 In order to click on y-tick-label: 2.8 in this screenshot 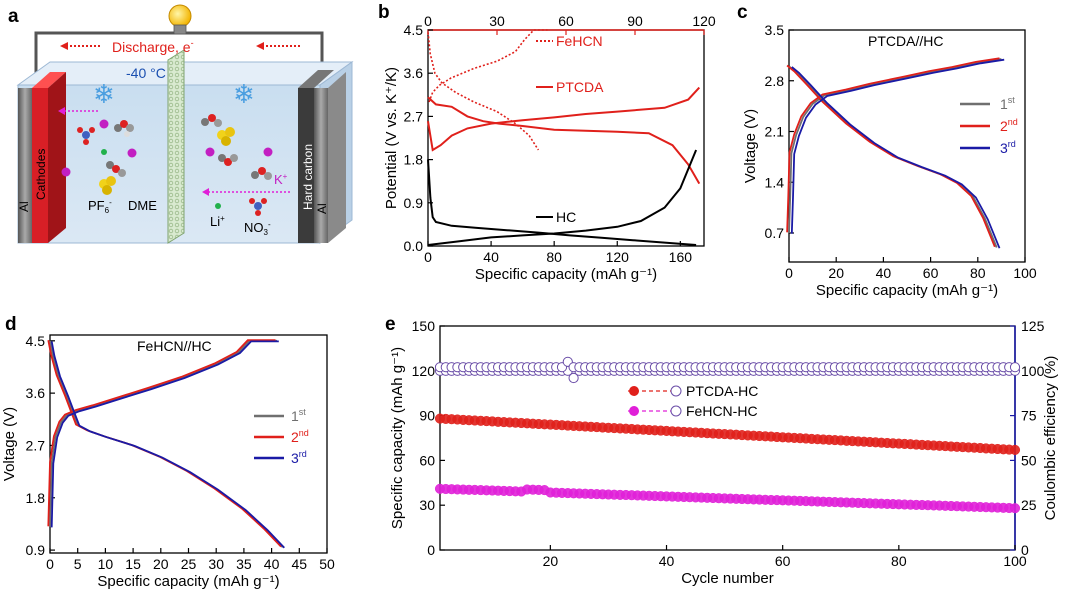, I will do `click(775, 81)`.